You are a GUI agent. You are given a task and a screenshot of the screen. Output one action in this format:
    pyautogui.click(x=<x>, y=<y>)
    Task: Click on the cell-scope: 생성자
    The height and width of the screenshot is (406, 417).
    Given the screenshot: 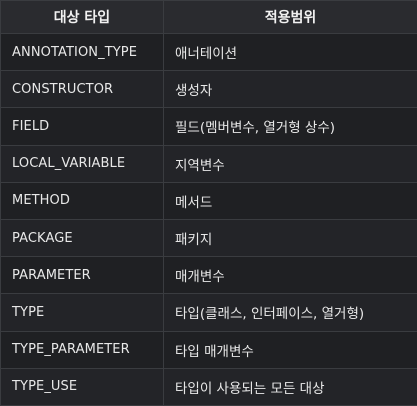 What is the action you would take?
    pyautogui.click(x=290, y=89)
    